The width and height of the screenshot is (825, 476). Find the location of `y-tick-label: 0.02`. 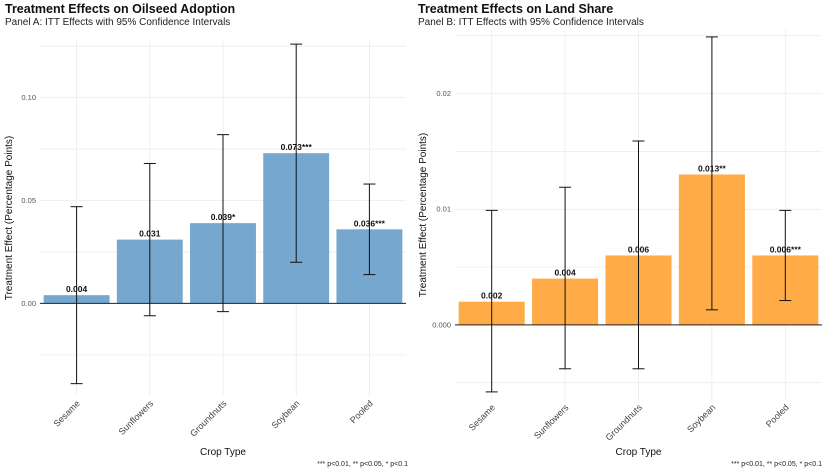

y-tick-label: 0.02 is located at coordinates (443, 93).